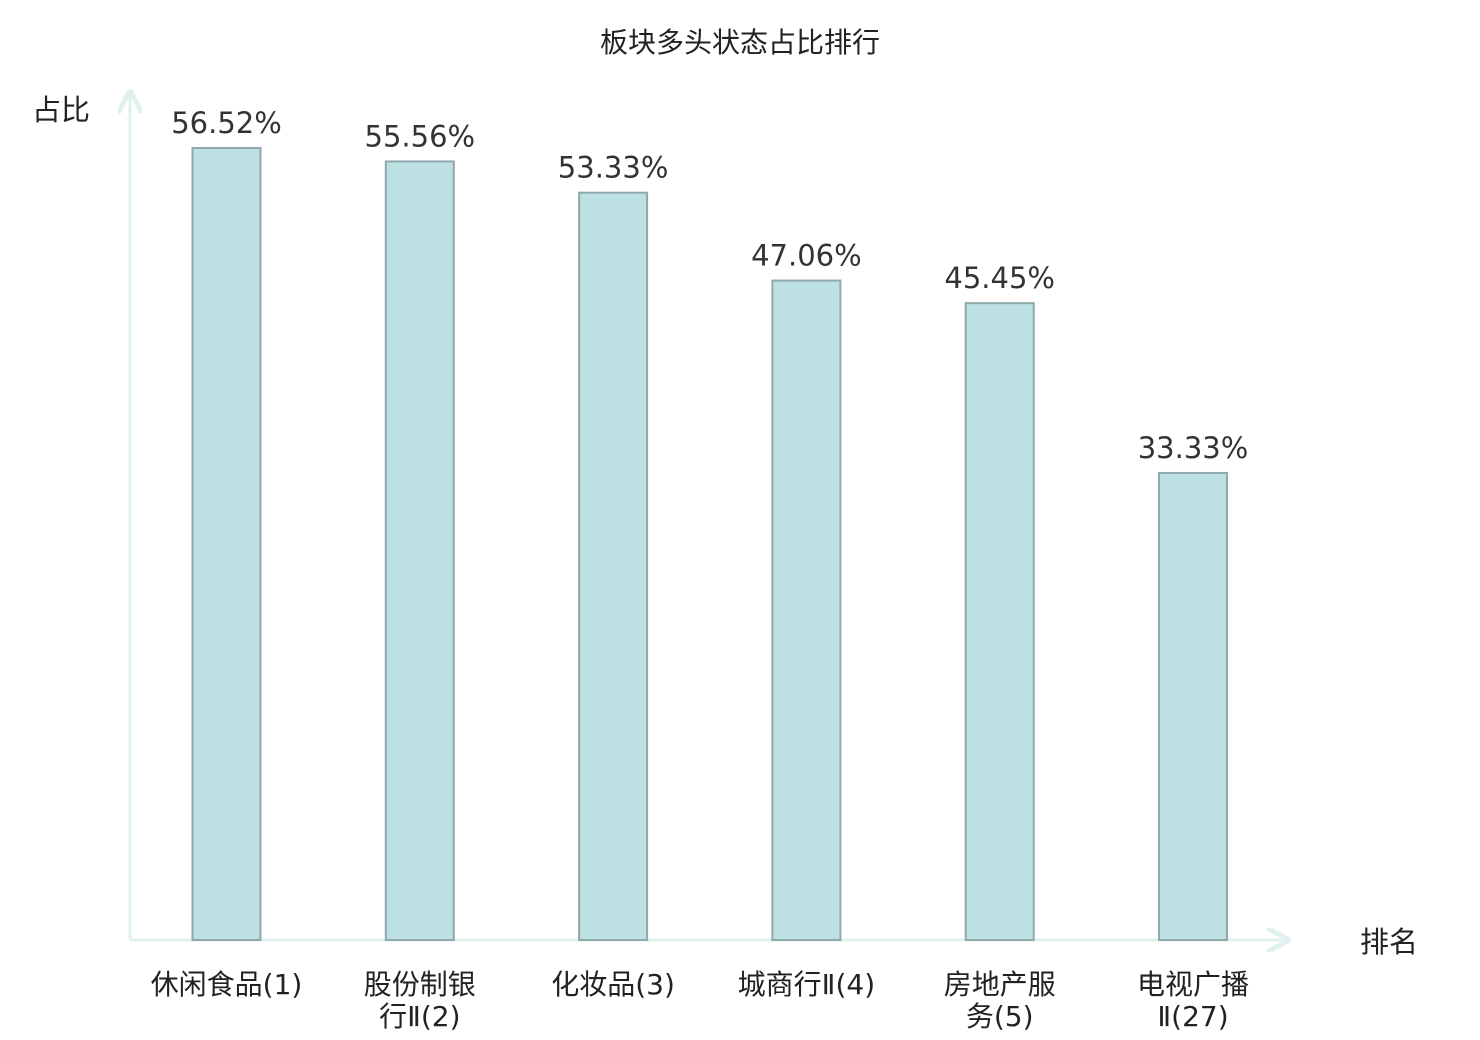  Describe the element at coordinates (1193, 984) in the screenshot. I see `x-tick-label-6-line-1: 电视广播` at that location.